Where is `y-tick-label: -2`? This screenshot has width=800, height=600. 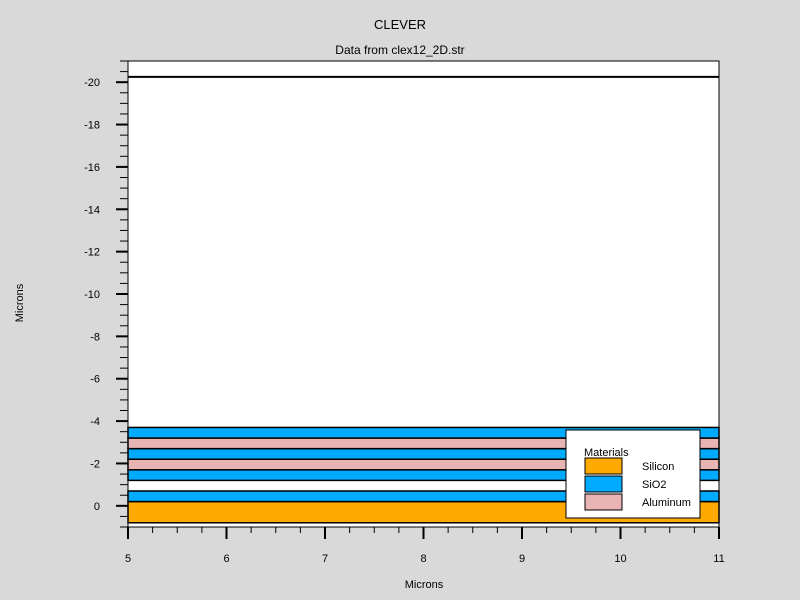
y-tick-label: -2 is located at coordinates (95, 464).